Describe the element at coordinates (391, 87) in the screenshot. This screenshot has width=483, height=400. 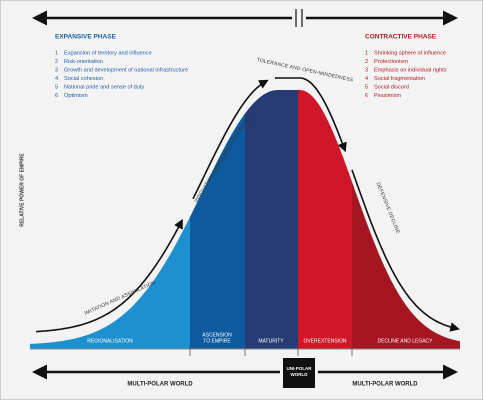
I see `item-text: Social discord` at that location.